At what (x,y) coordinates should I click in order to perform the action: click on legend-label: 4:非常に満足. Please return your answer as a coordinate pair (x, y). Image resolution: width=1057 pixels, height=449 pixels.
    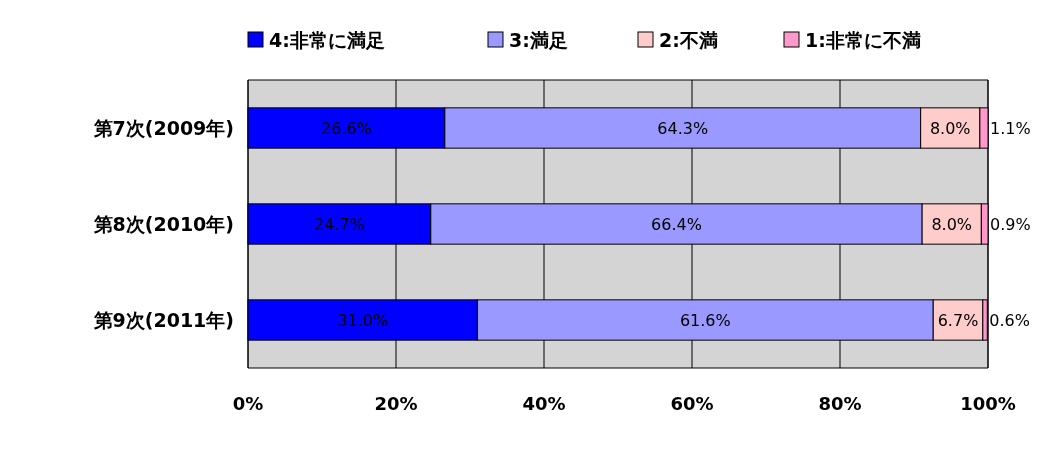
    Looking at the image, I should click on (327, 40).